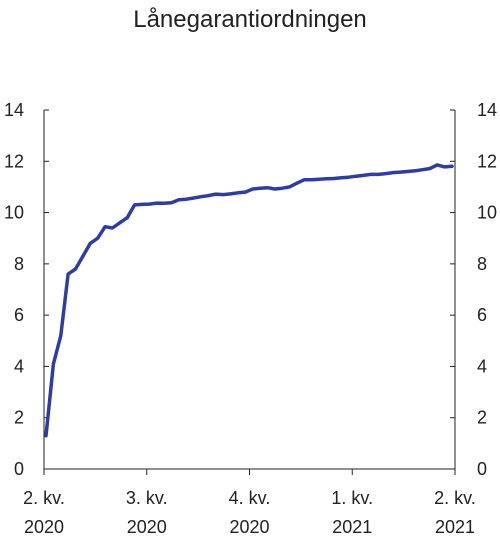 Image resolution: width=500 pixels, height=545 pixels. I want to click on y-tick-label-right: 6, so click(482, 315).